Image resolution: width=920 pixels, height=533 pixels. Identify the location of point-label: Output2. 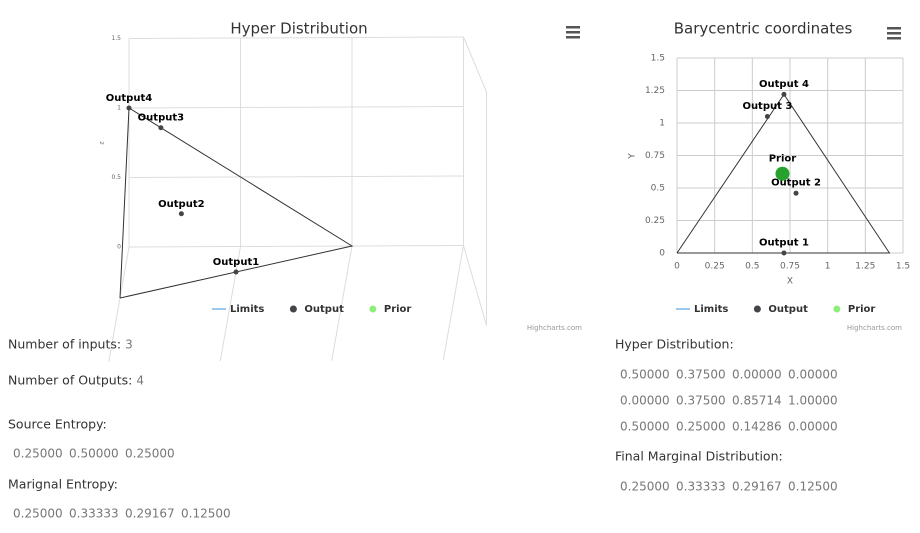
(181, 204).